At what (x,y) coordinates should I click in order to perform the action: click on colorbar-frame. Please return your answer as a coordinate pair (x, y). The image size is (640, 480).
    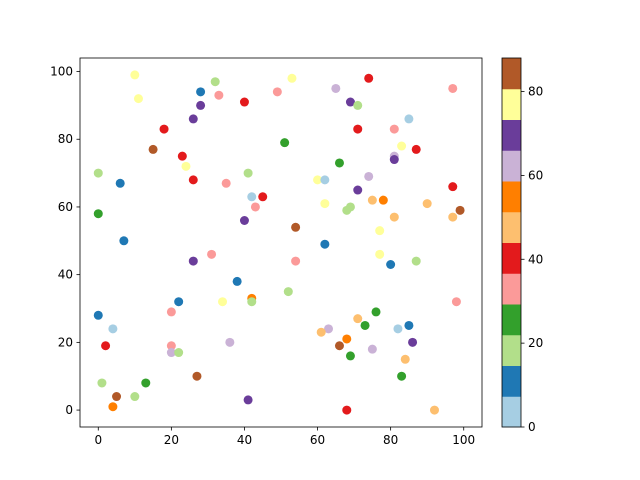
    Looking at the image, I should click on (511, 242).